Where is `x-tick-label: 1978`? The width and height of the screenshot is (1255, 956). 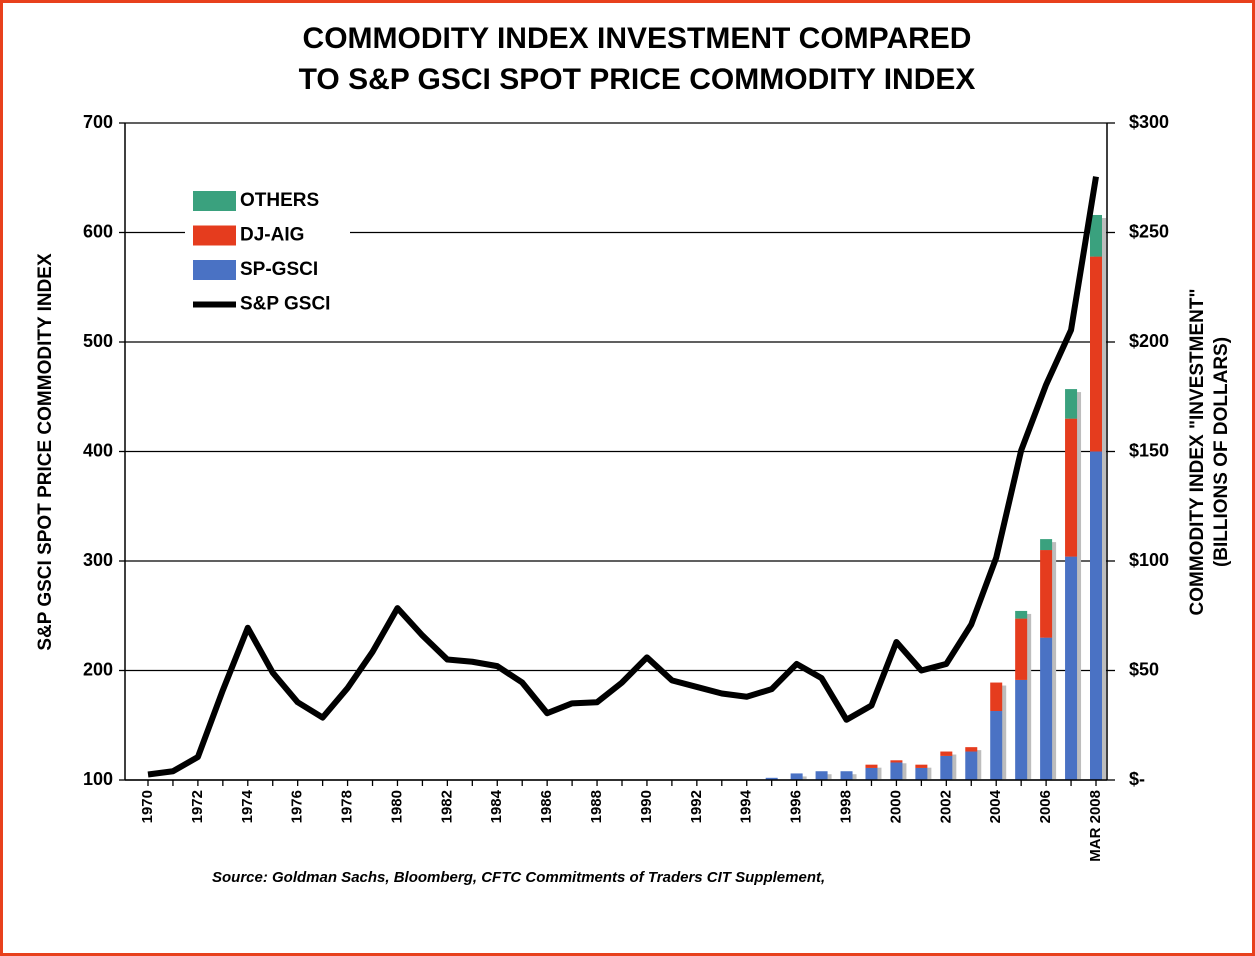 x-tick-label: 1978 is located at coordinates (347, 806).